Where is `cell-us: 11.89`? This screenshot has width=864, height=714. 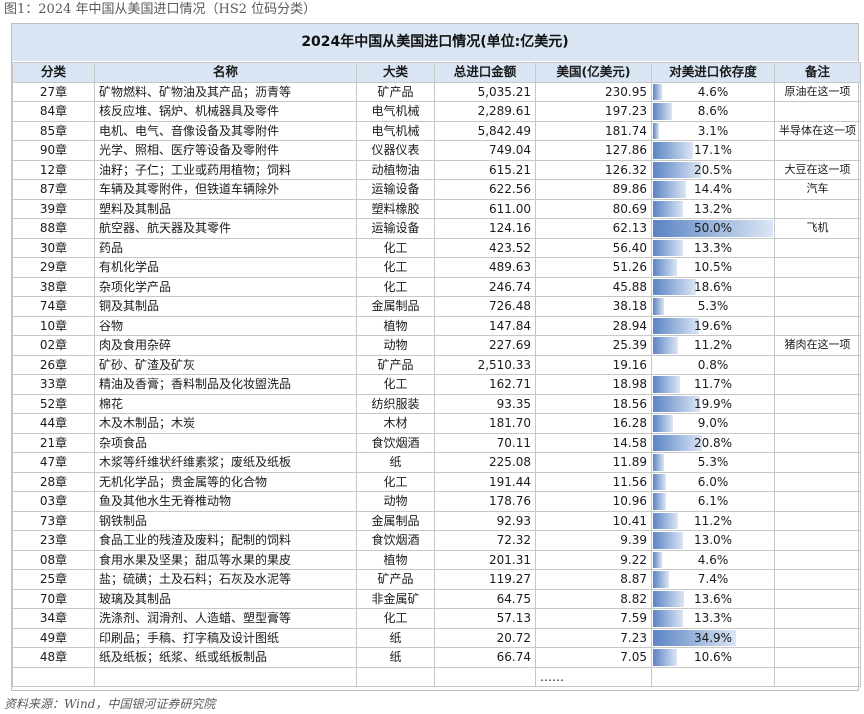
cell-us: 11.89 is located at coordinates (593, 462).